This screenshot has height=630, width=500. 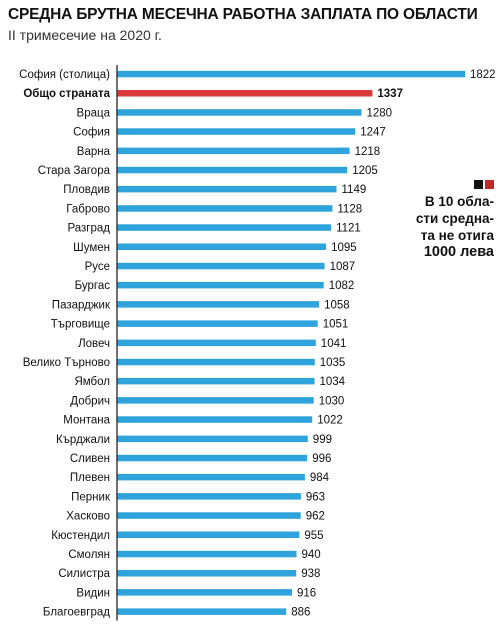 I want to click on value-label: 1058, so click(x=337, y=305).